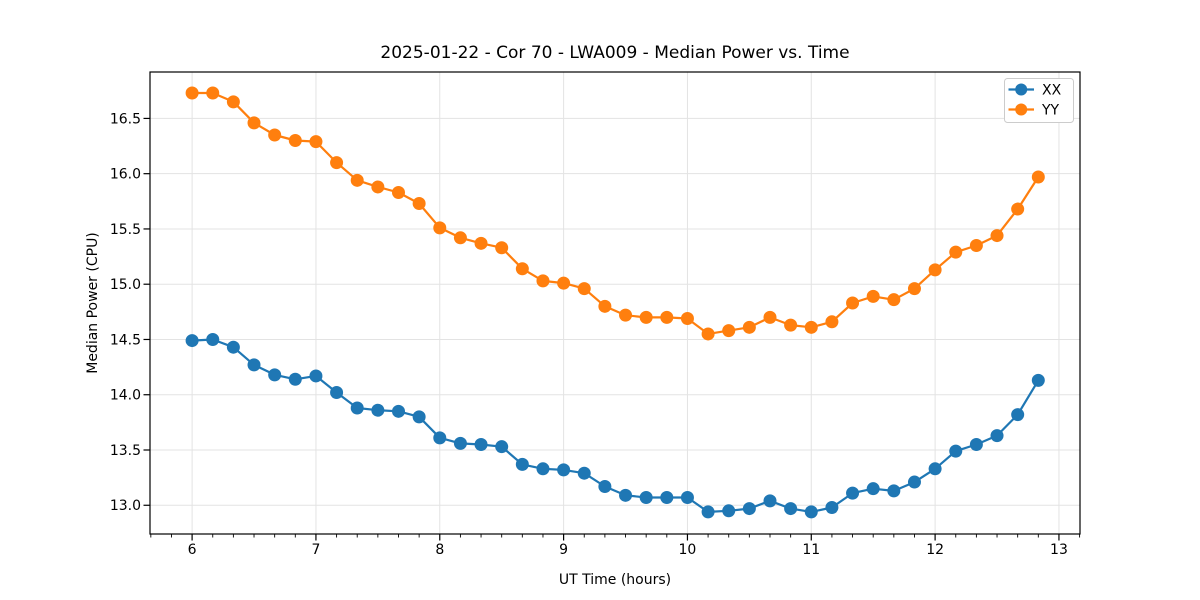 The image size is (1200, 600). Describe the element at coordinates (1035, 91) in the screenshot. I see `legend-item-XX: XX` at that location.